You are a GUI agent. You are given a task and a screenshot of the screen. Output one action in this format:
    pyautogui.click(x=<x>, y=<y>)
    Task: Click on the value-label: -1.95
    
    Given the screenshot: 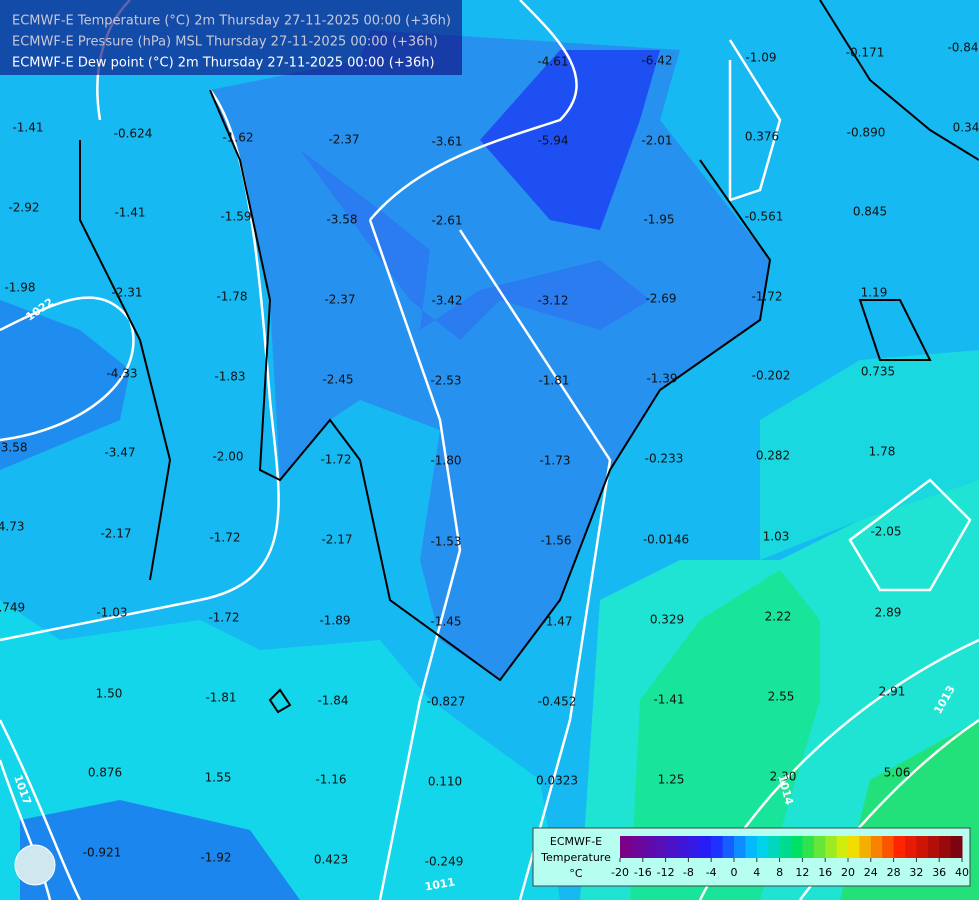 What is the action you would take?
    pyautogui.click(x=658, y=220)
    